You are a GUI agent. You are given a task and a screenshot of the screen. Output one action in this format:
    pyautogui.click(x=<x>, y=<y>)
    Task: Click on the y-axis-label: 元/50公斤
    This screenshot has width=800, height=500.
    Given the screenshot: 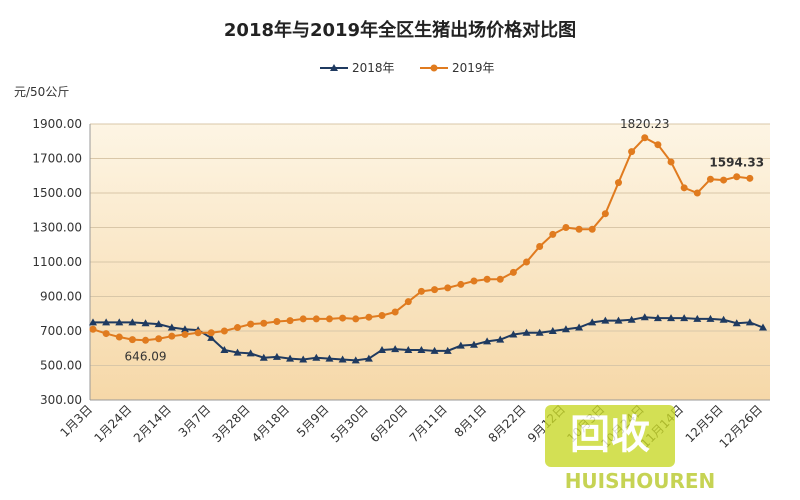 What is the action you would take?
    pyautogui.click(x=41, y=92)
    